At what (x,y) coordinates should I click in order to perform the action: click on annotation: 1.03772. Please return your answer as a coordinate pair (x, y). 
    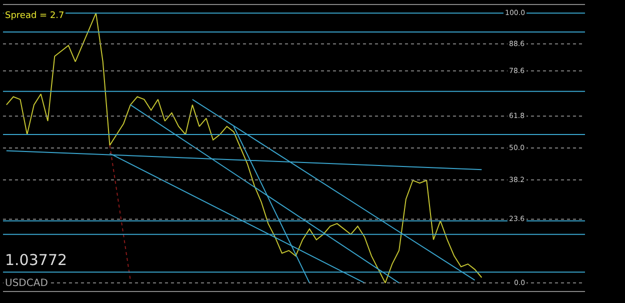
    Looking at the image, I should click on (36, 260).